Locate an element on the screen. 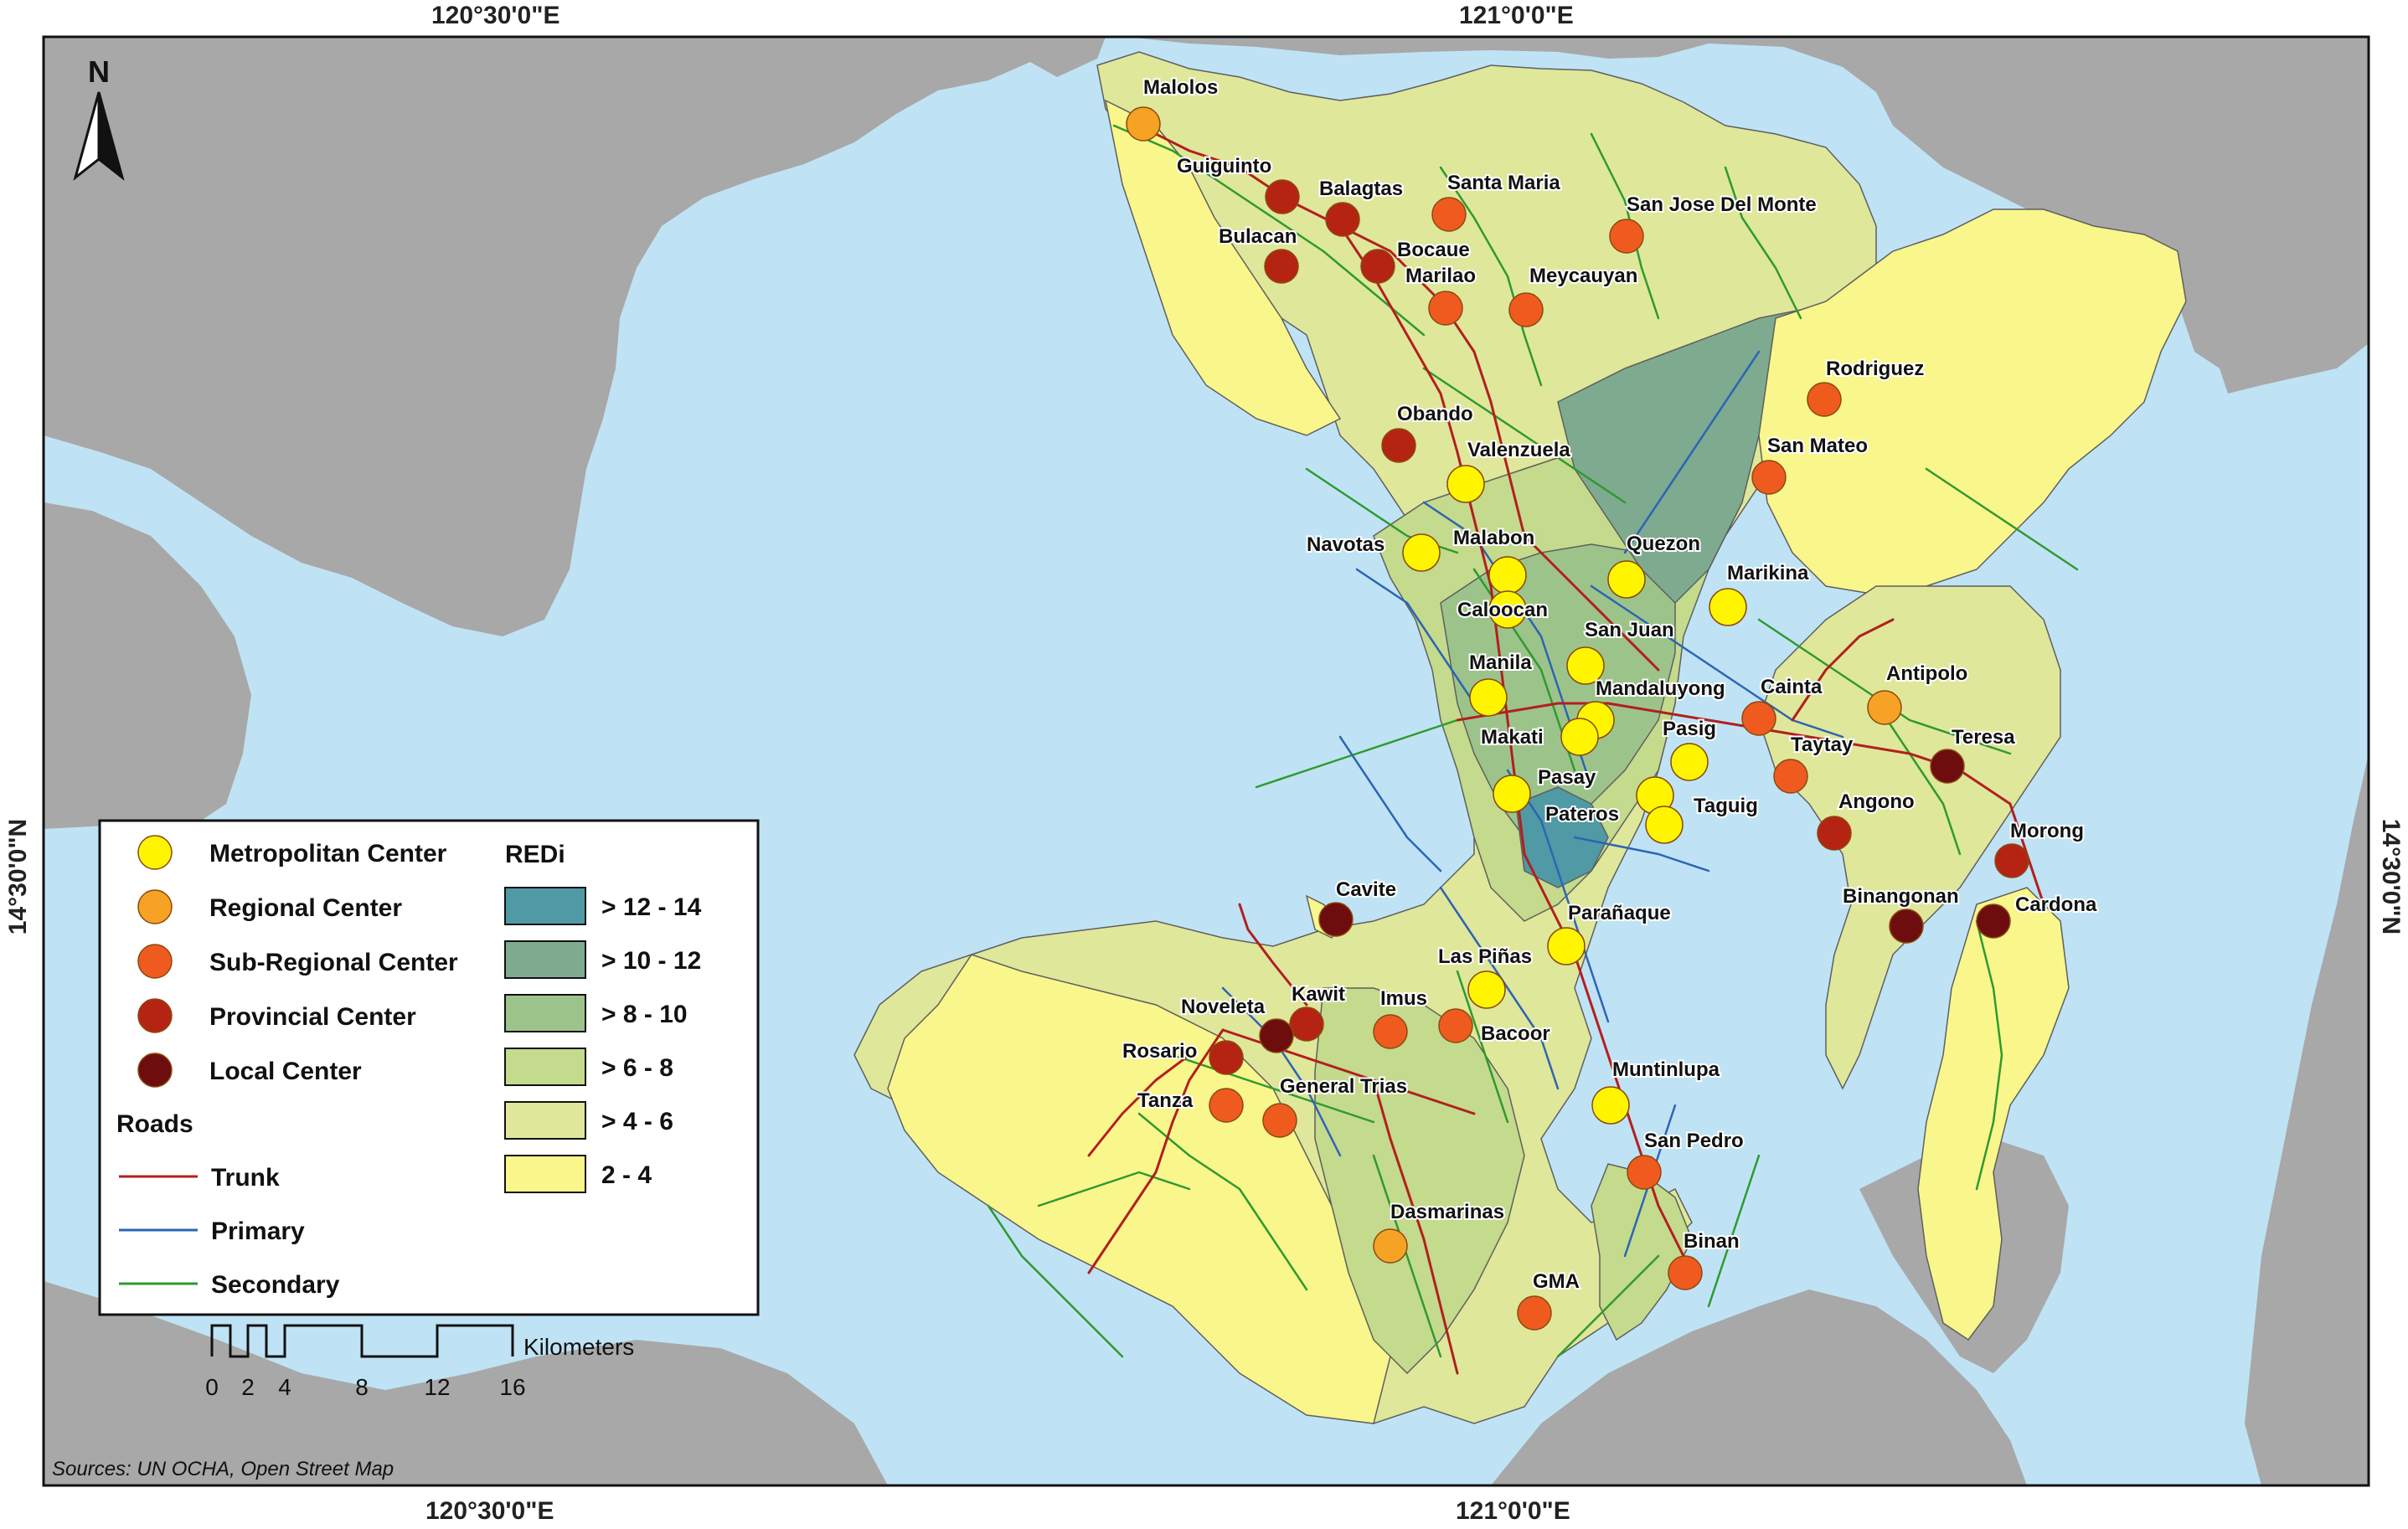 The height and width of the screenshot is (1529, 2408). center-meycauyan: Meycauyan is located at coordinates (1573, 295).